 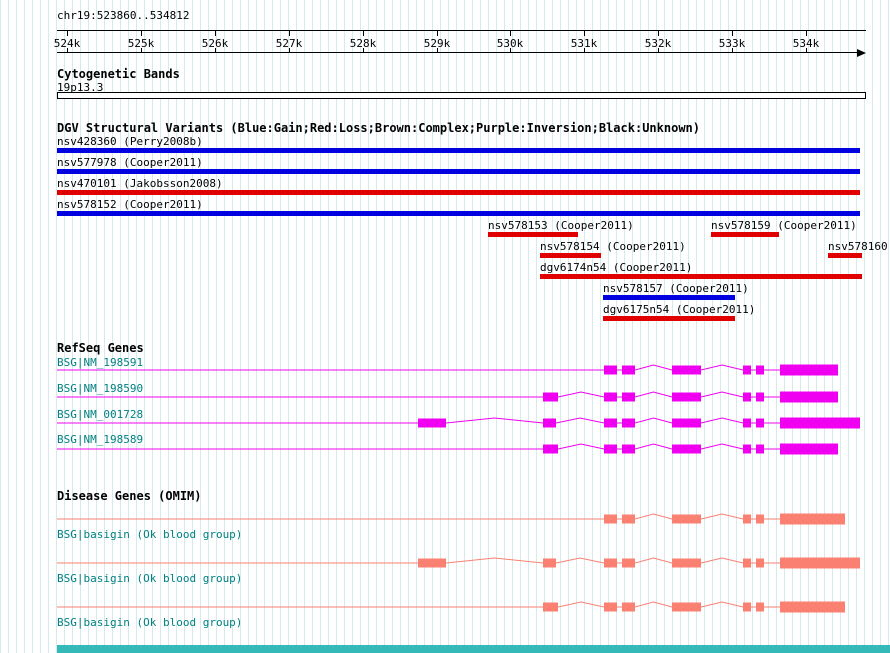 I want to click on variant-label: nsv428360 (Perry2008b), so click(x=130, y=141).